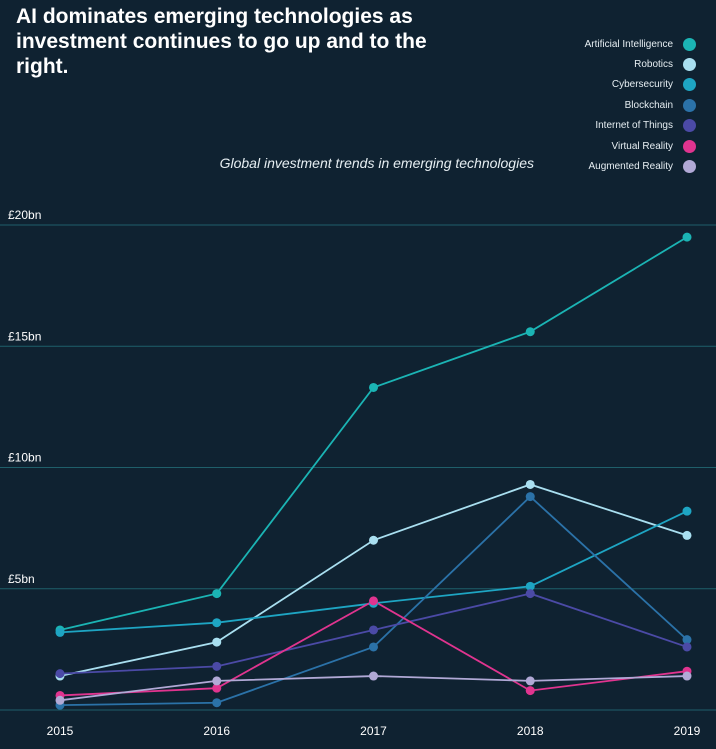 This screenshot has width=716, height=749. I want to click on legend-item-robotics: Robotics, so click(665, 64).